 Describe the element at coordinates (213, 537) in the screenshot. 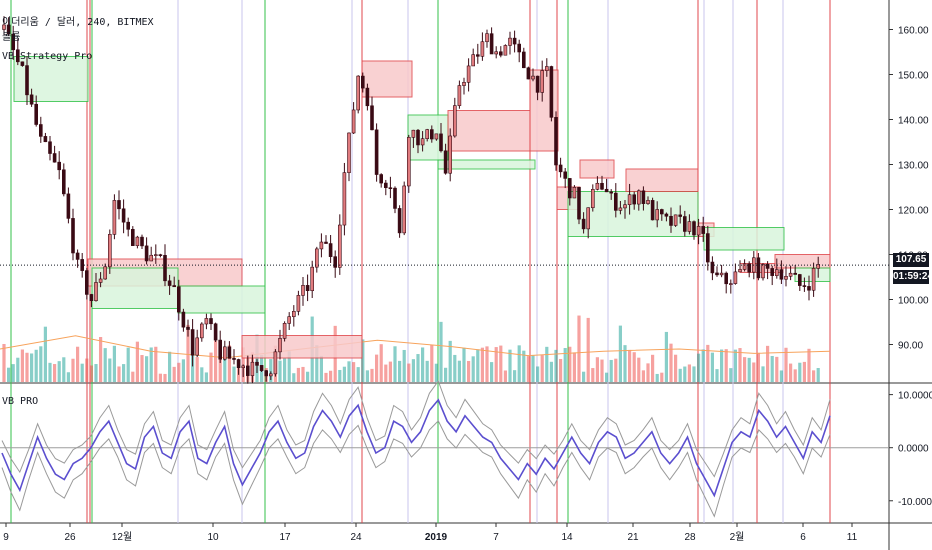

I see `time-tick-label: 10` at that location.